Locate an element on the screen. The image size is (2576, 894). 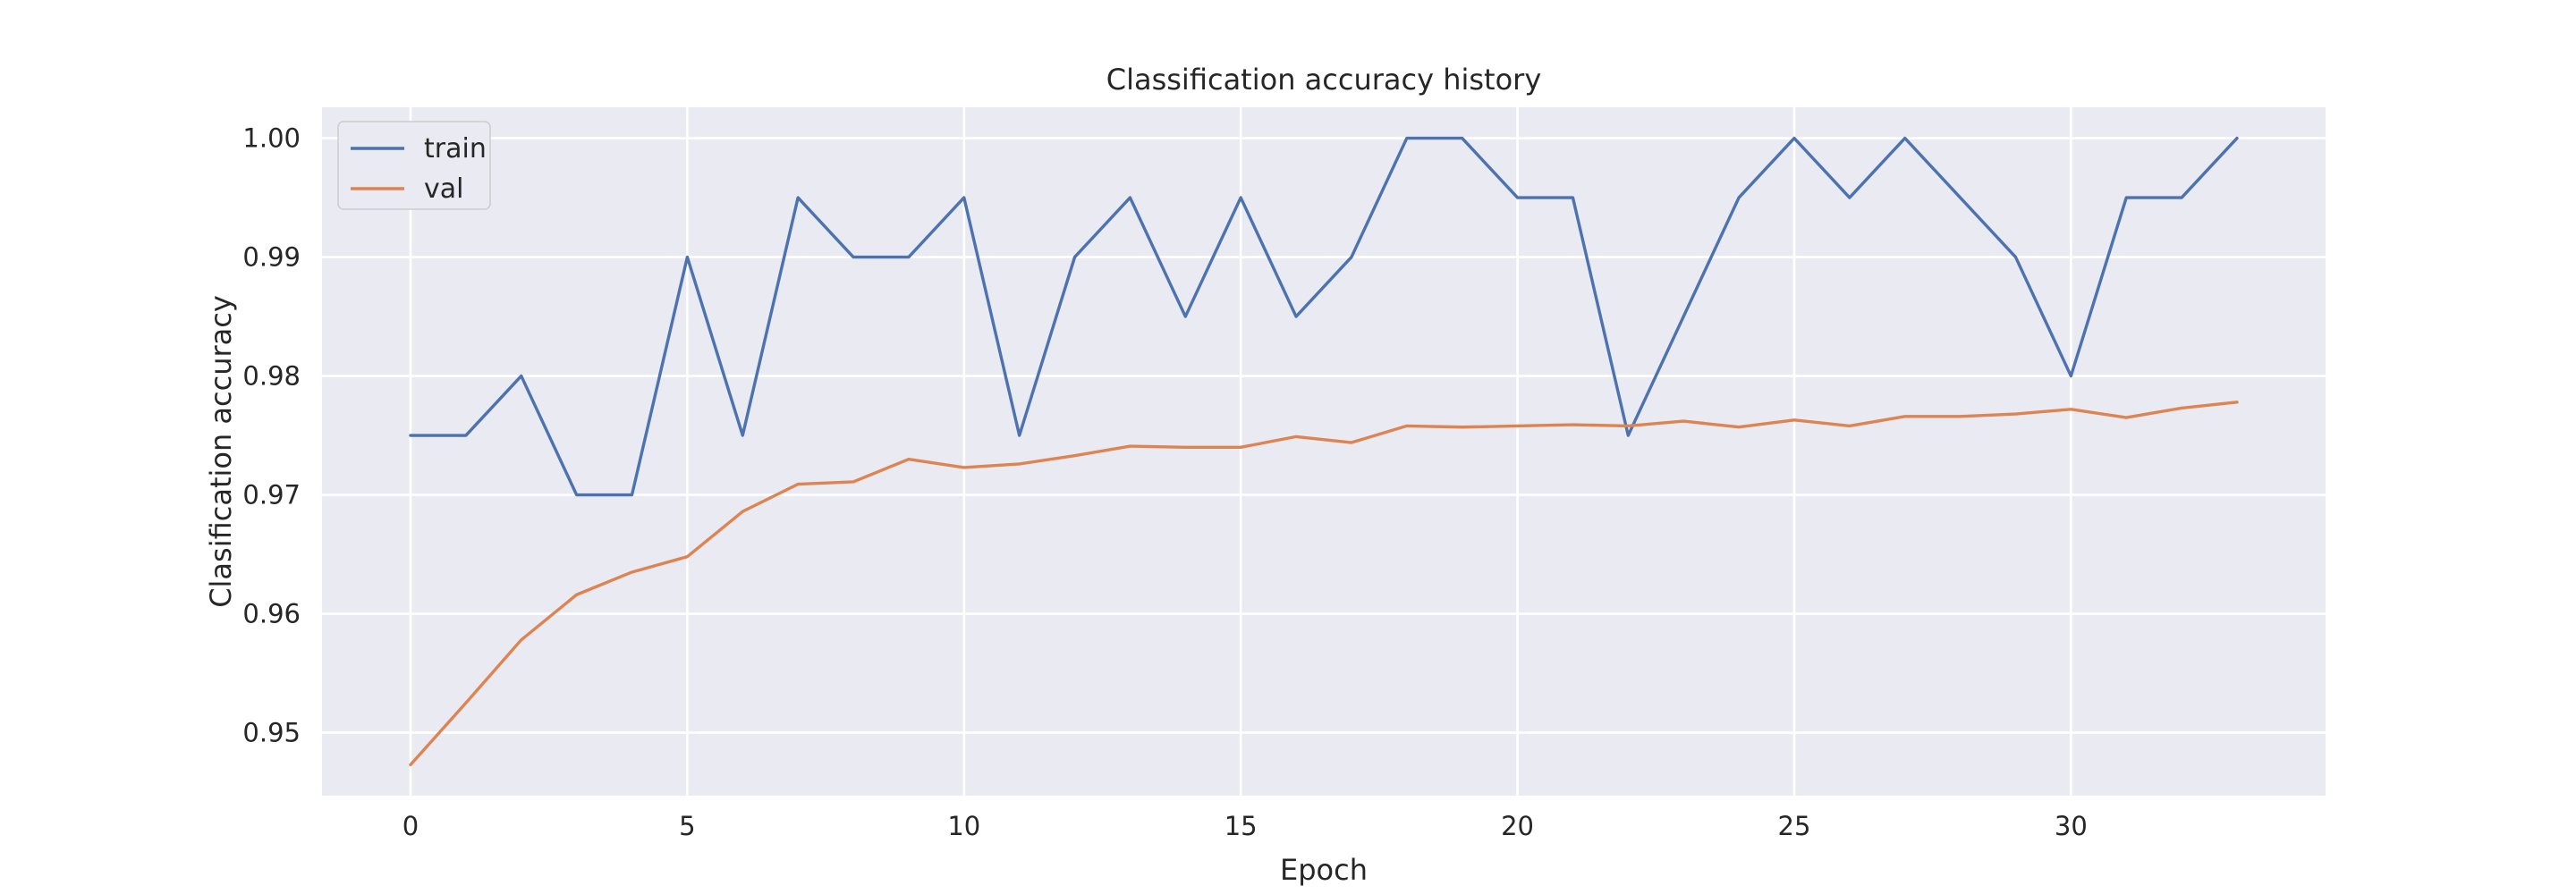
y-tick-label: 0.97 is located at coordinates (271, 495).